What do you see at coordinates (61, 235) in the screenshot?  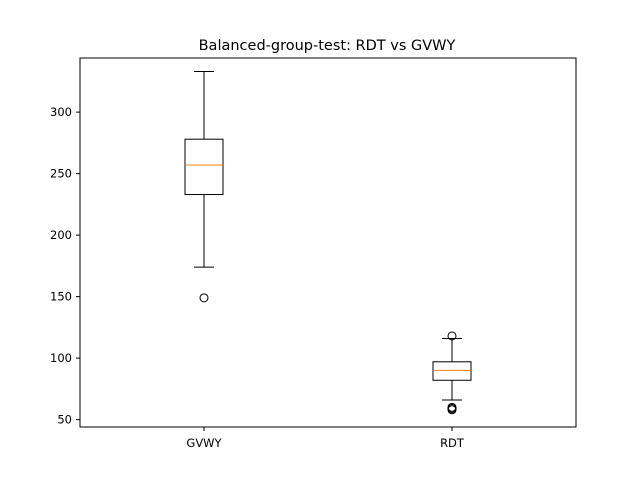 I see `y-tick-label: 200` at bounding box center [61, 235].